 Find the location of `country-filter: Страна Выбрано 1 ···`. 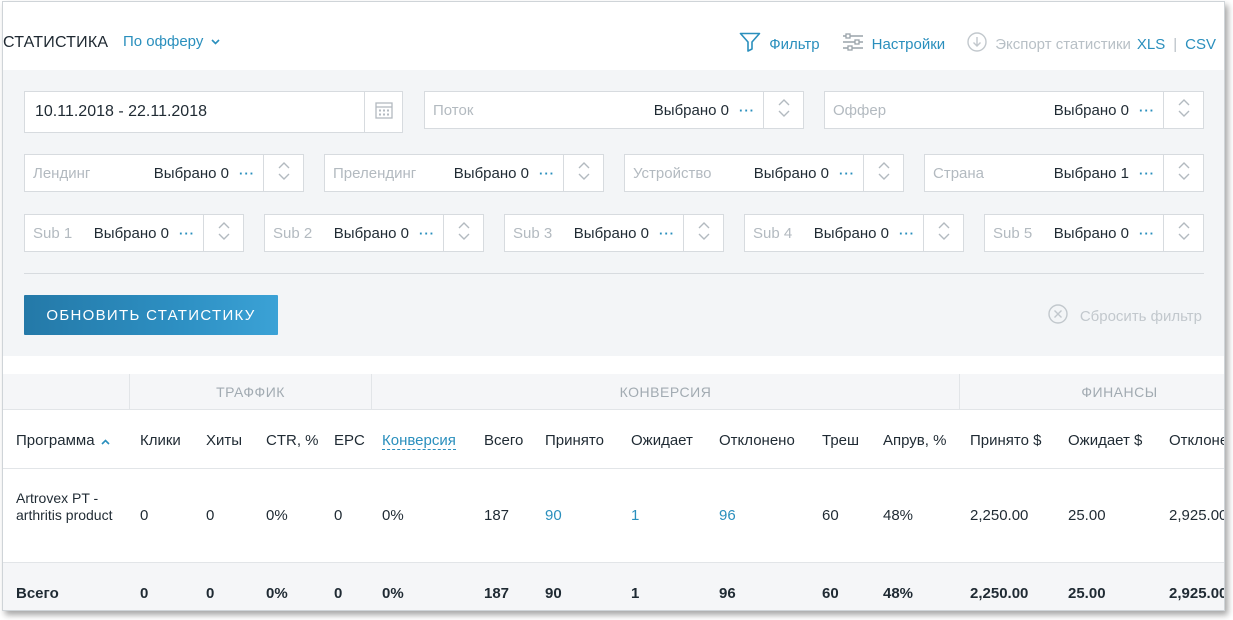

country-filter: Страна Выбрано 1 ··· is located at coordinates (1064, 173).